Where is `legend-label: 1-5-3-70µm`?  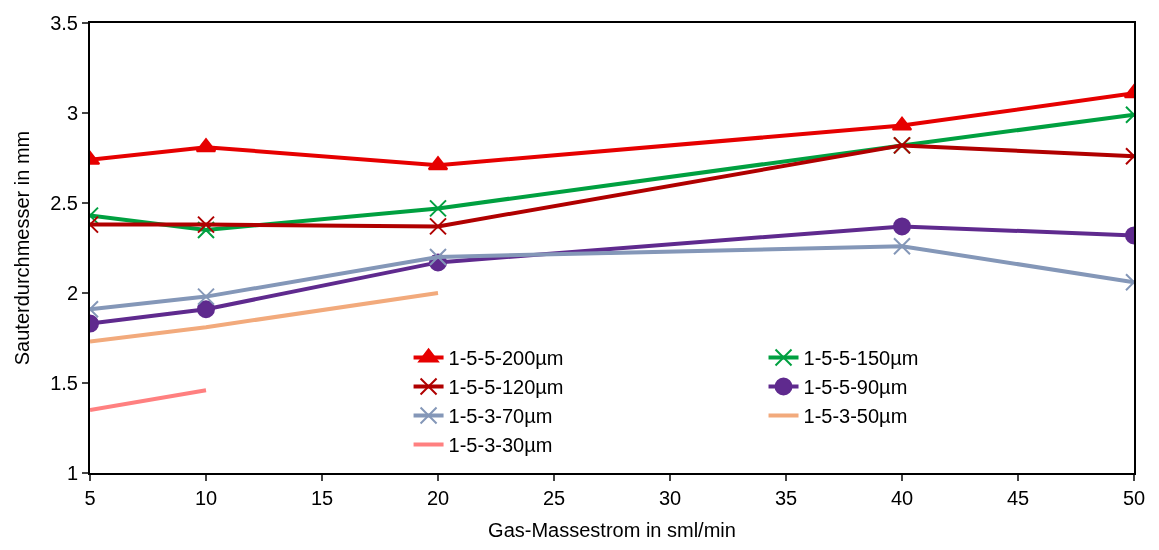 legend-label: 1-5-3-70µm is located at coordinates (500, 416).